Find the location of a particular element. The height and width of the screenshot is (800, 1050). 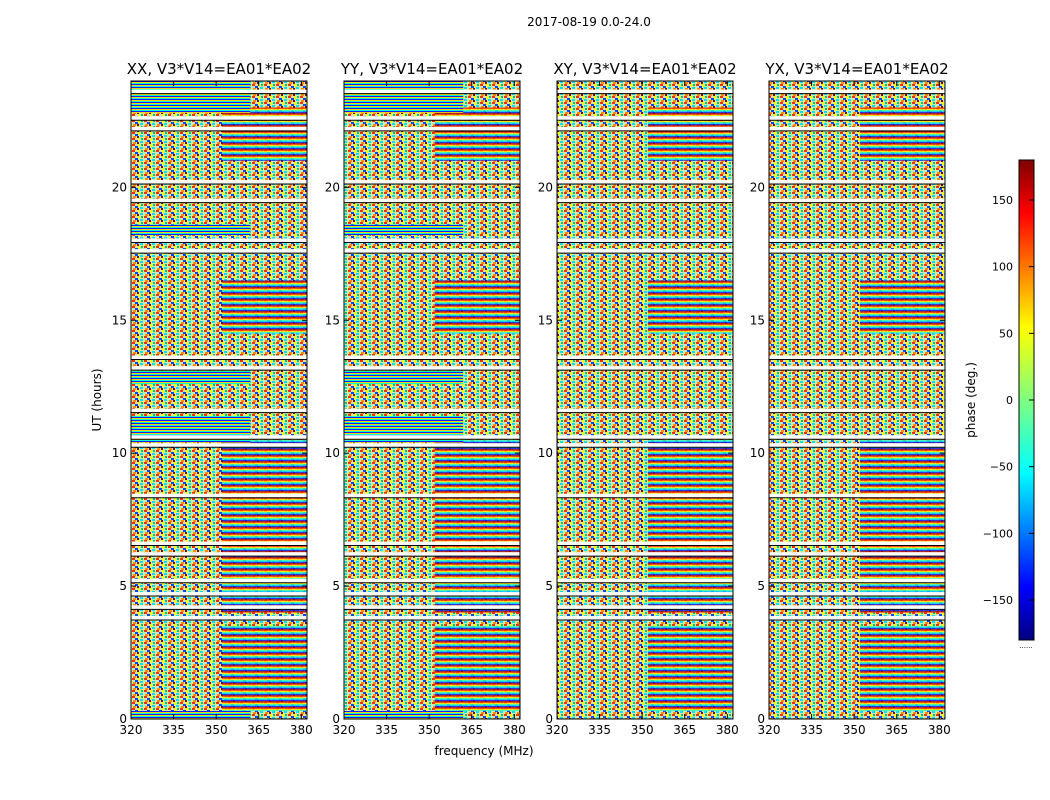

panel-title: XY, V3*V14=EA01*EA02 is located at coordinates (644, 69).